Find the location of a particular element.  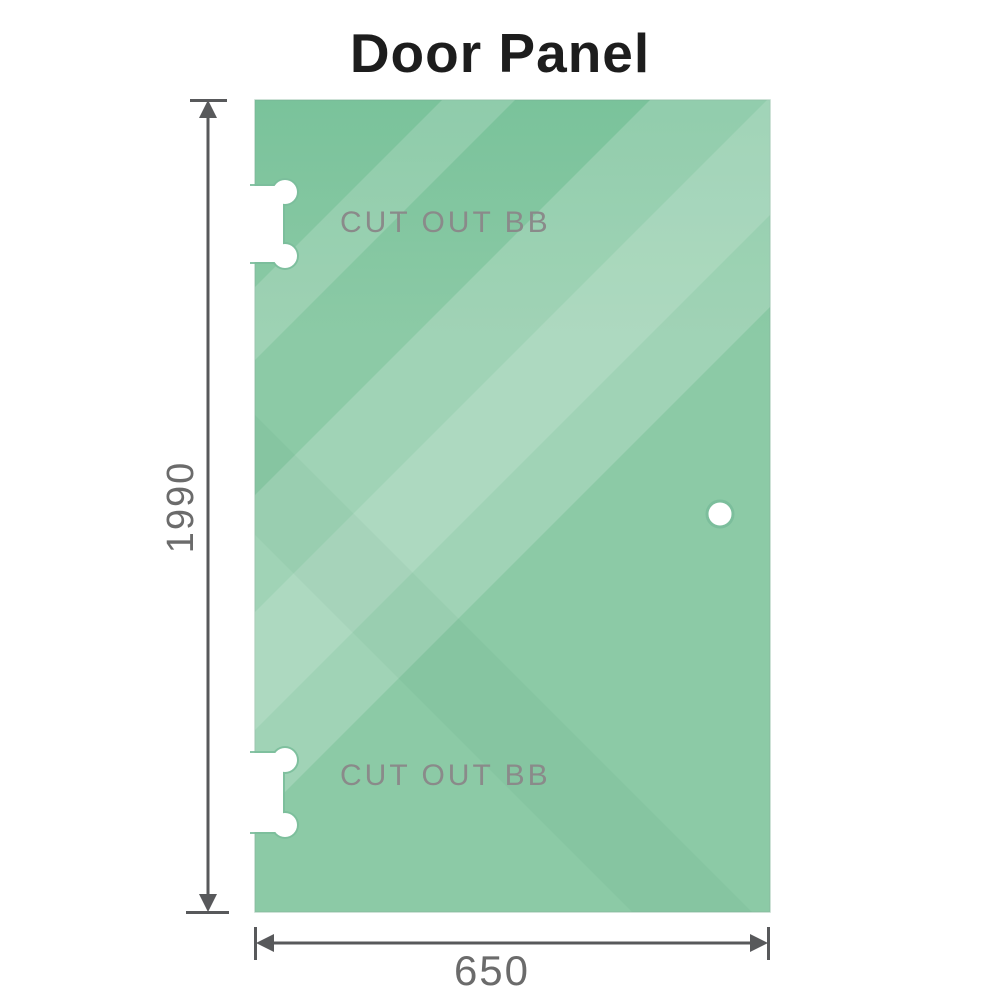

hinge-cutout-bottom is located at coordinates (273, 792).